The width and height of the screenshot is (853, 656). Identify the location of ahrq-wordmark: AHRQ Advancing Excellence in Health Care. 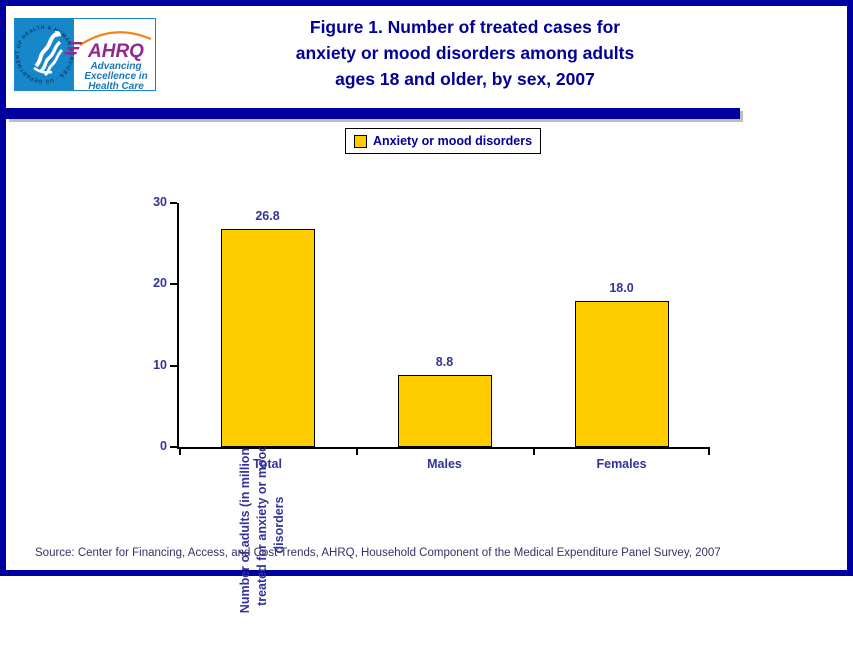
(108, 61).